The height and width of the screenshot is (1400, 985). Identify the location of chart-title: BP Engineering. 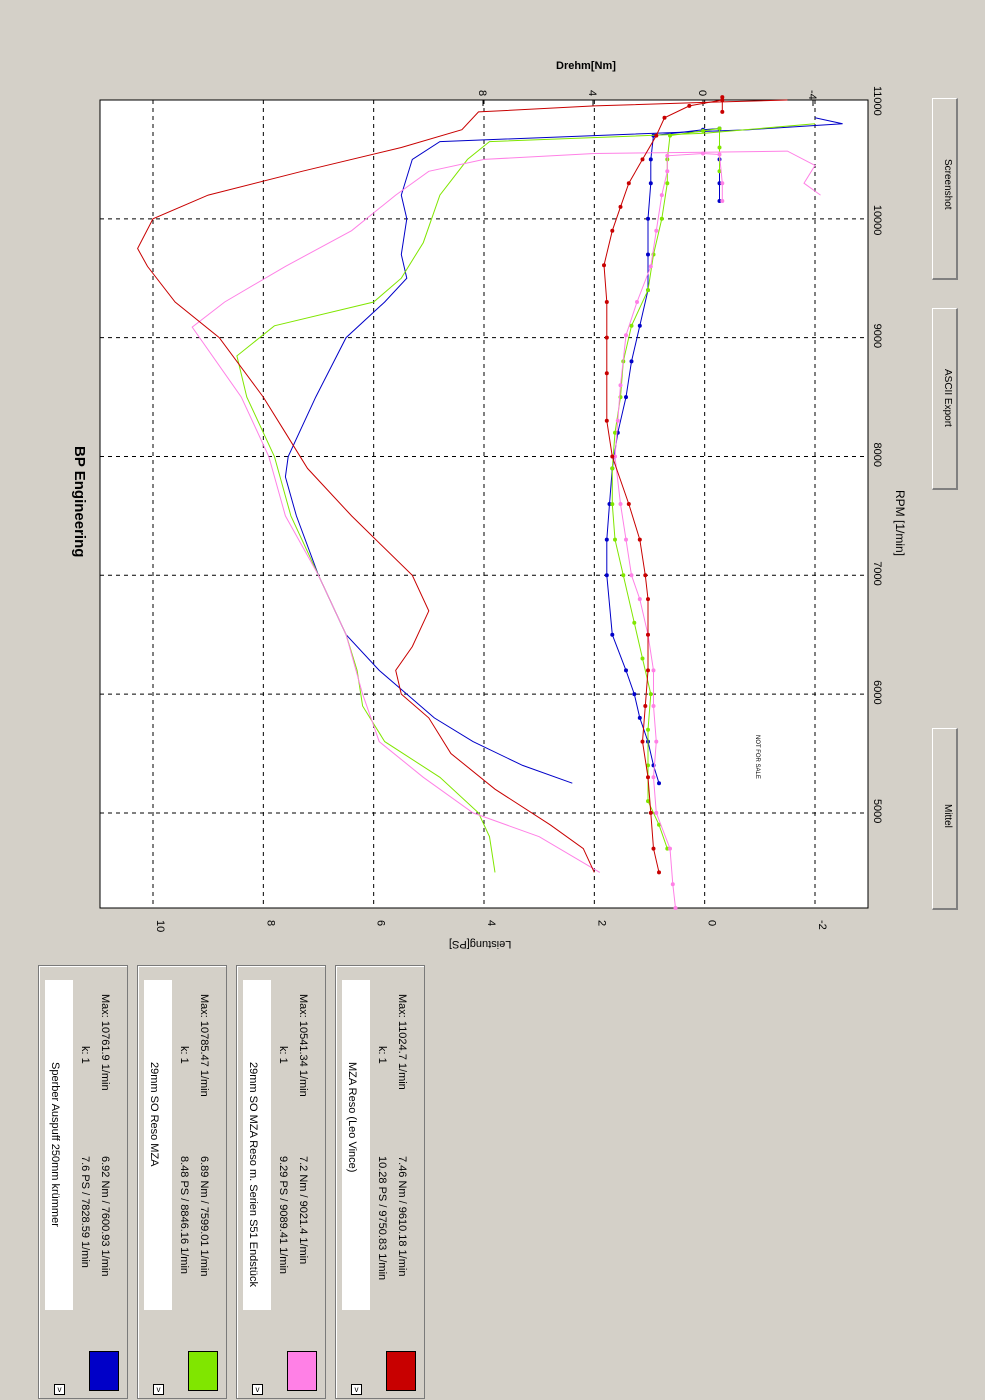
(79, 502).